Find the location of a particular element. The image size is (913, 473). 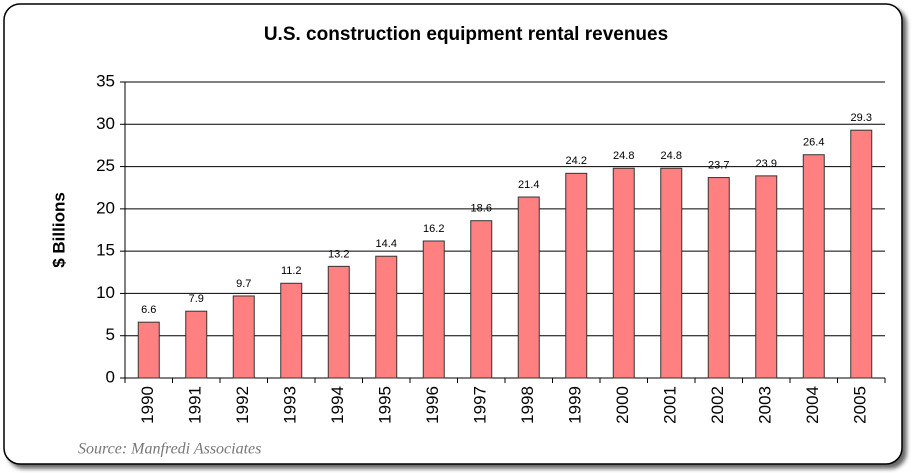

y-tick-label: 5 is located at coordinates (110, 334).